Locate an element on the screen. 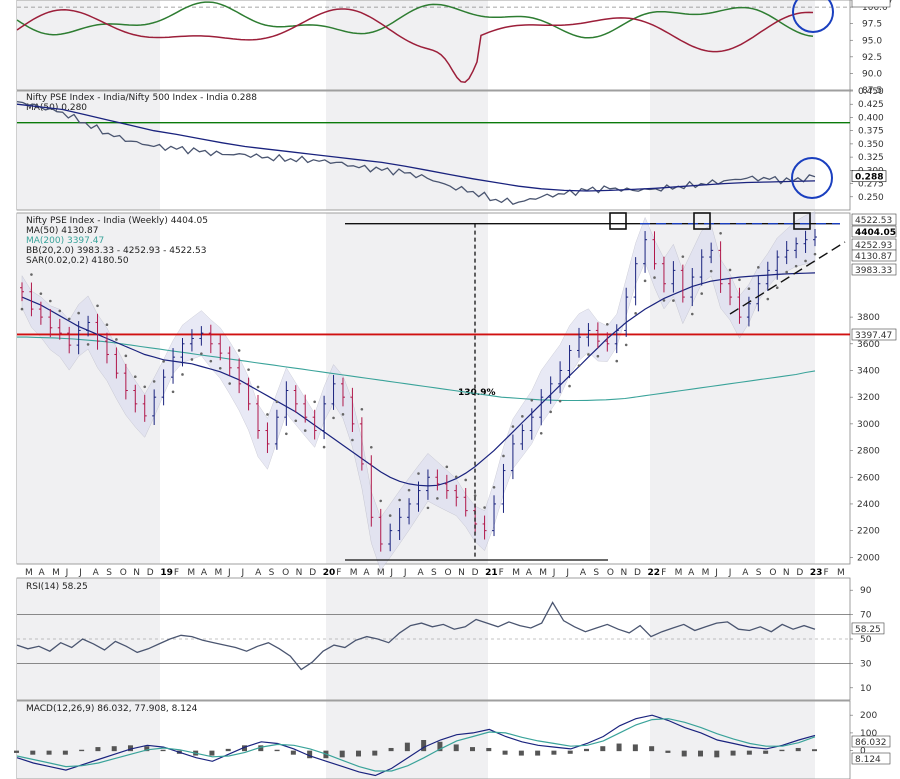  rally-annotation: 130.9% is located at coordinates (477, 393).